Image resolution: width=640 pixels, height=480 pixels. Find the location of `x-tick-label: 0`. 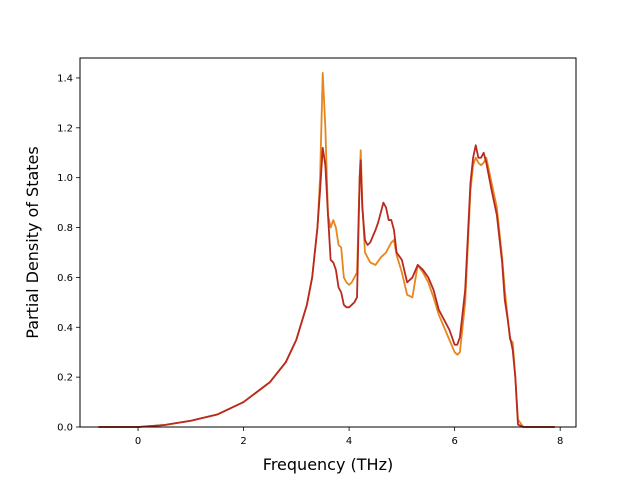

x-tick-label: 0 is located at coordinates (138, 441).